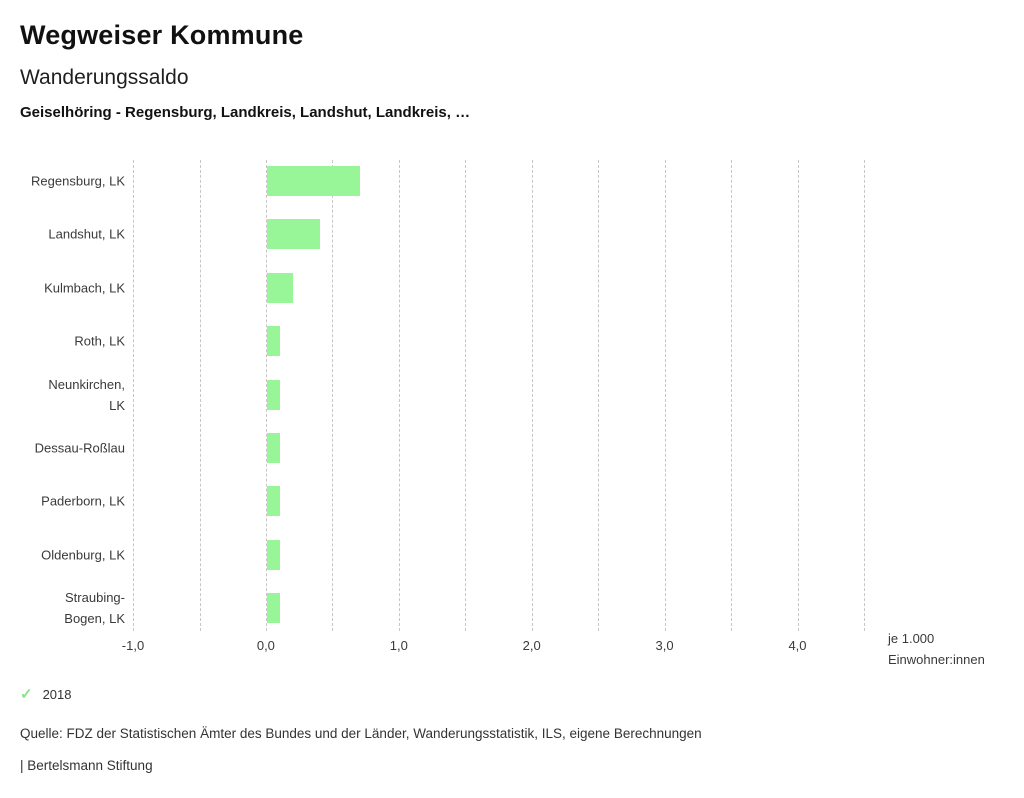 This screenshot has width=1024, height=798. I want to click on x-tick-label: 0,0, so click(265, 645).